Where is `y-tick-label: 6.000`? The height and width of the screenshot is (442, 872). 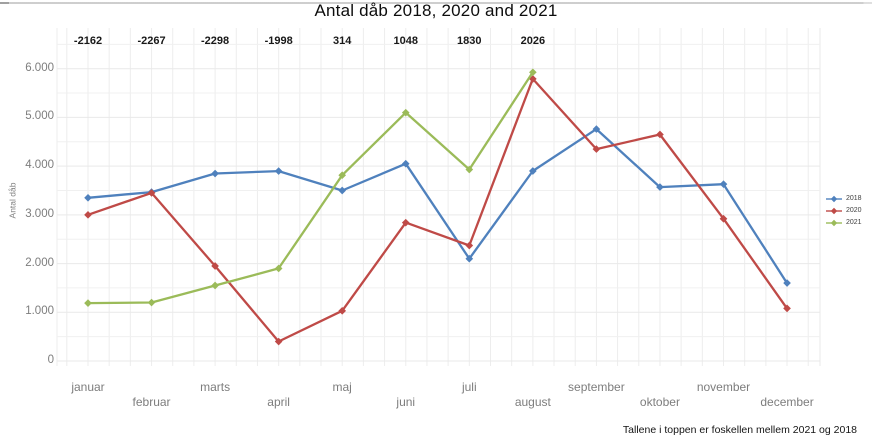
y-tick-label: 6.000 is located at coordinates (39, 67).